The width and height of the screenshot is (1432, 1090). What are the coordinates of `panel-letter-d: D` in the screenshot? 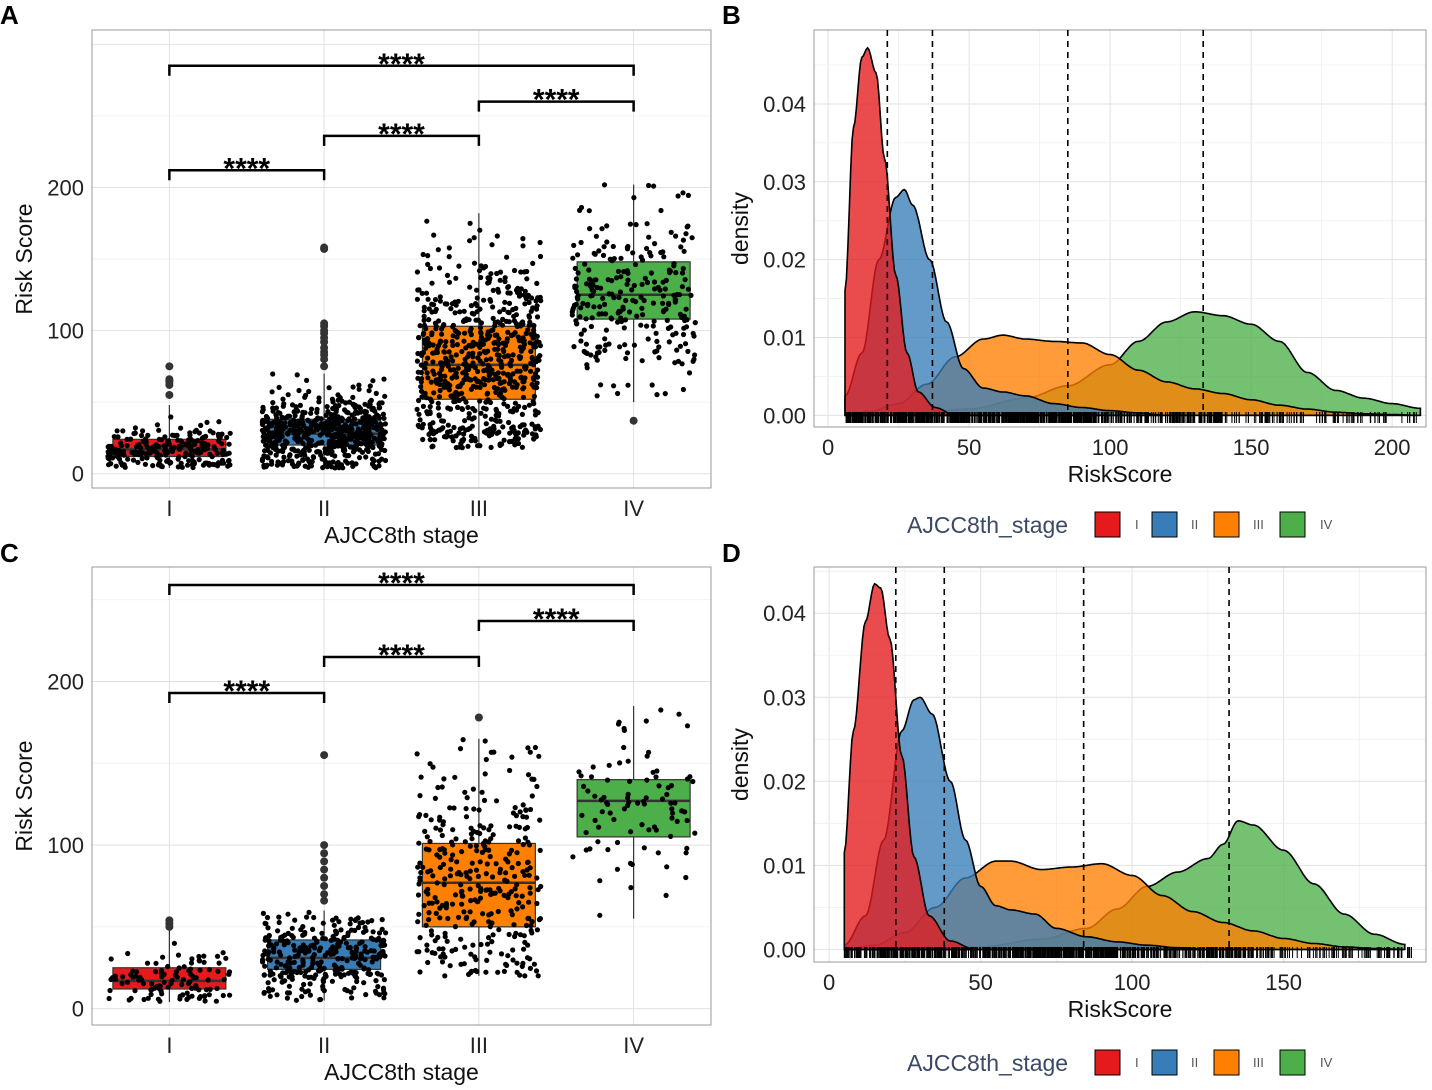 It's located at (731, 553).